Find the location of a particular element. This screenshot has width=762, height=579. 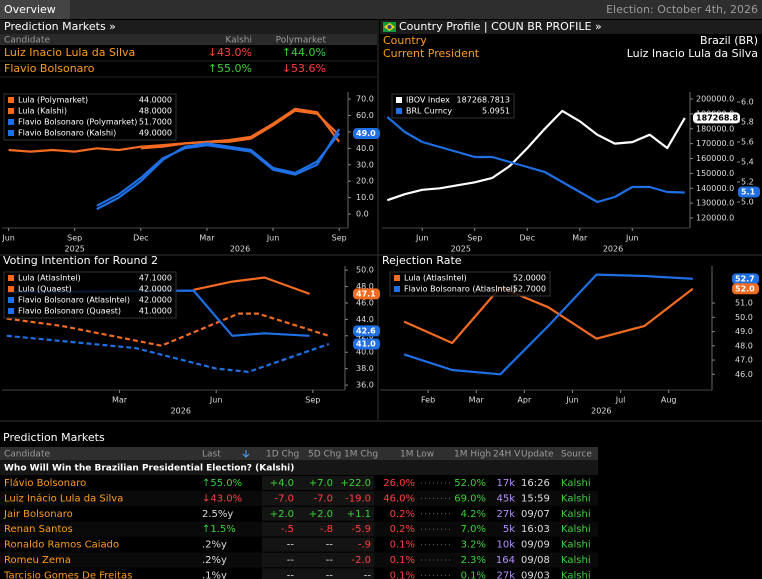

legend-label: Lula (Polymarket) is located at coordinates (53, 100).